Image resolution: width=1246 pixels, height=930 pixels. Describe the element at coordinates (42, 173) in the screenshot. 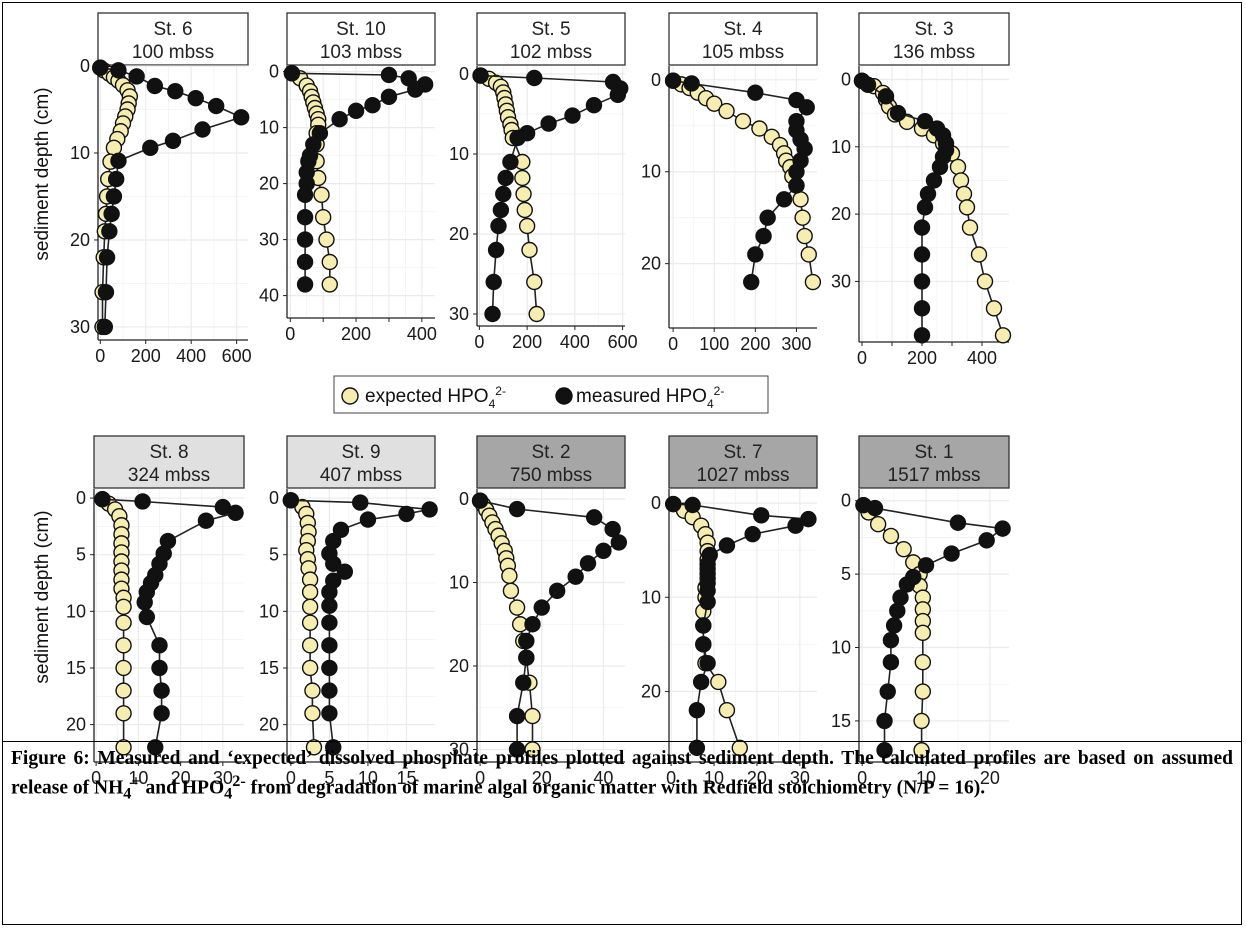

I see `y-axis-title: sediment depth (cm)` at that location.